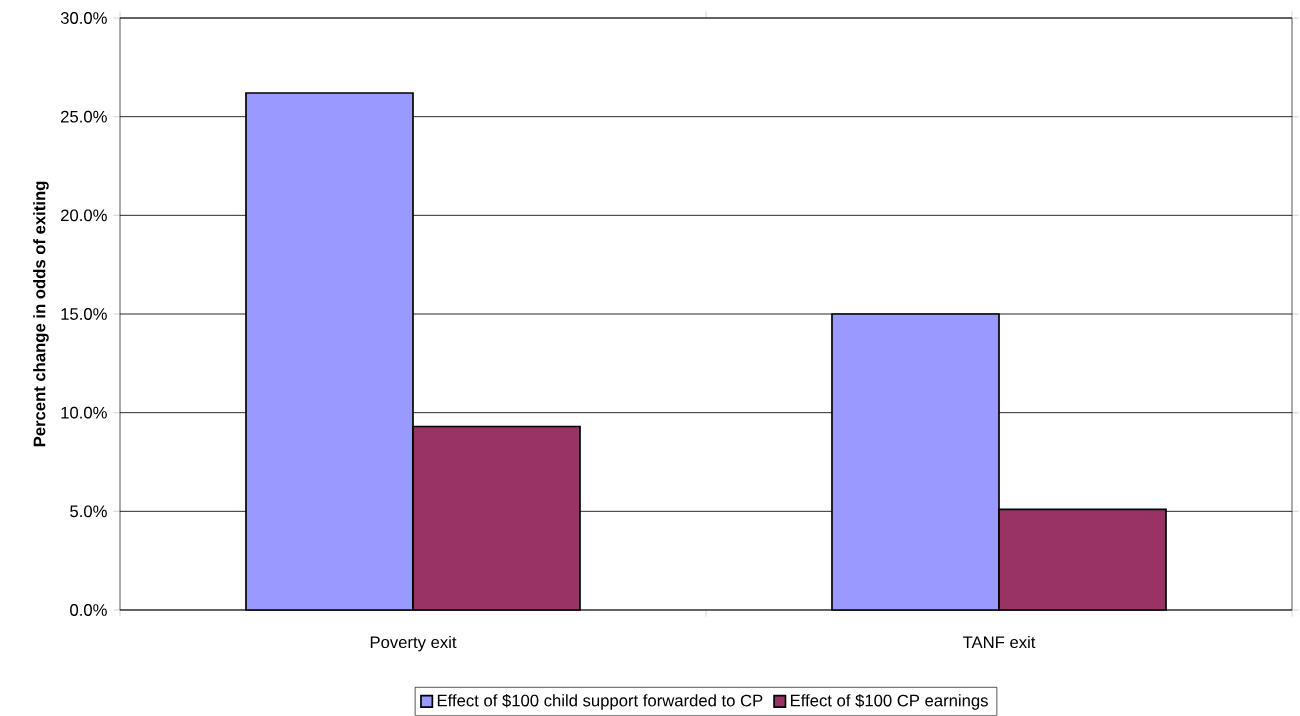  Describe the element at coordinates (88, 511) in the screenshot. I see `y-tick-label: 5.0%` at that location.